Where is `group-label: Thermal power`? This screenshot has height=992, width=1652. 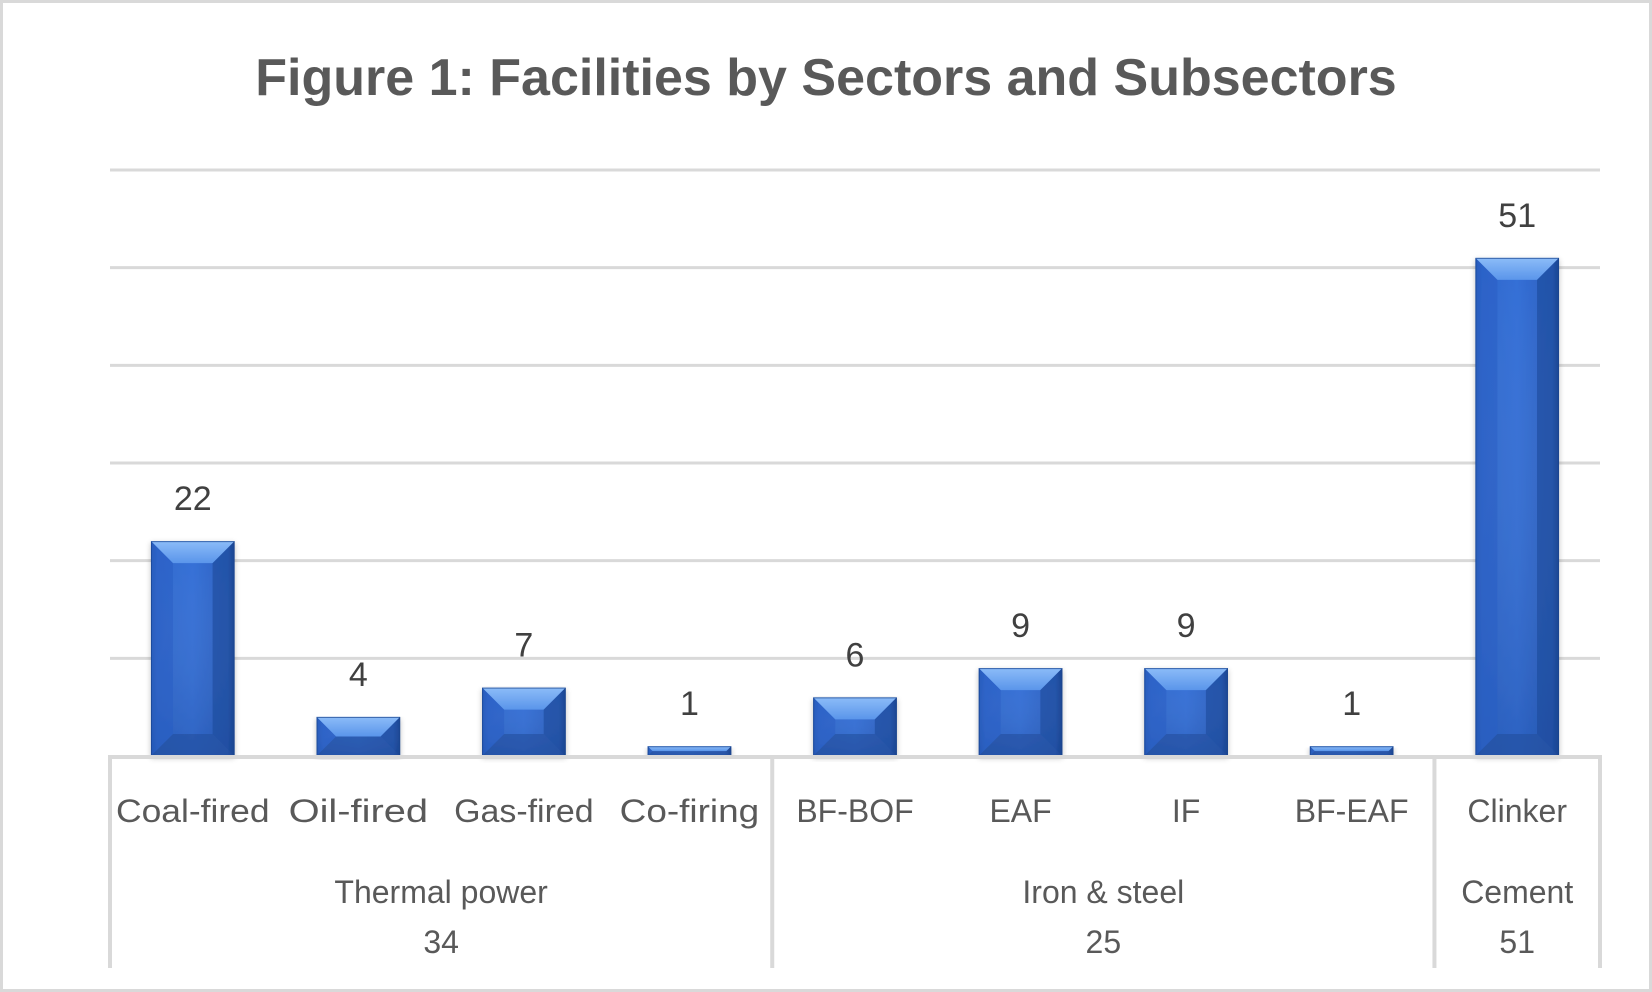 group-label: Thermal power is located at coordinates (441, 892).